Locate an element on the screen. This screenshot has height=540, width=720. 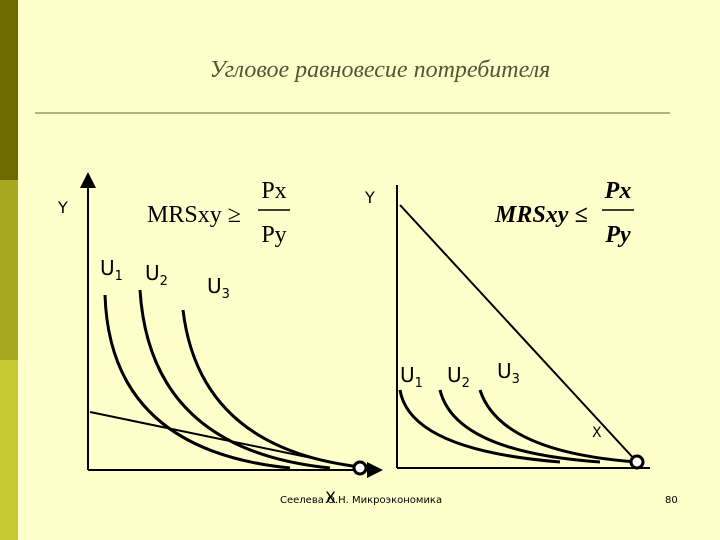
footer-author: Сеелева О.Н. Микроэкономика is located at coordinates (361, 500).